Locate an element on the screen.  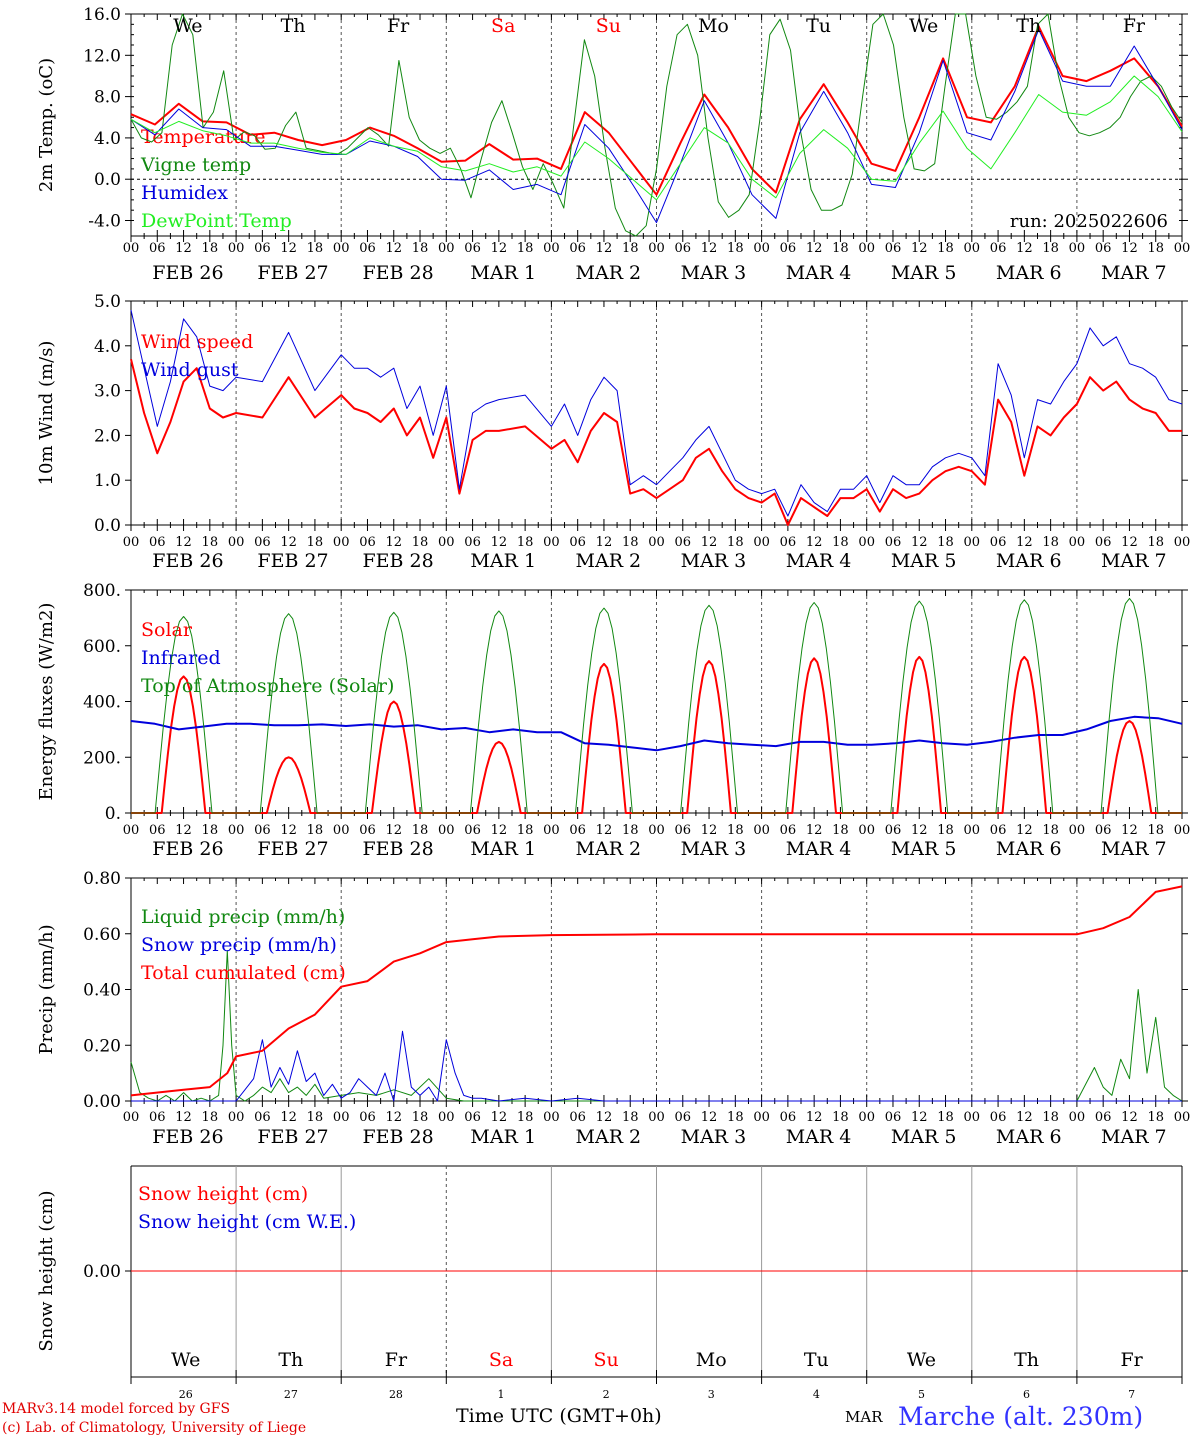
plot-frame is located at coordinates (656, 701).